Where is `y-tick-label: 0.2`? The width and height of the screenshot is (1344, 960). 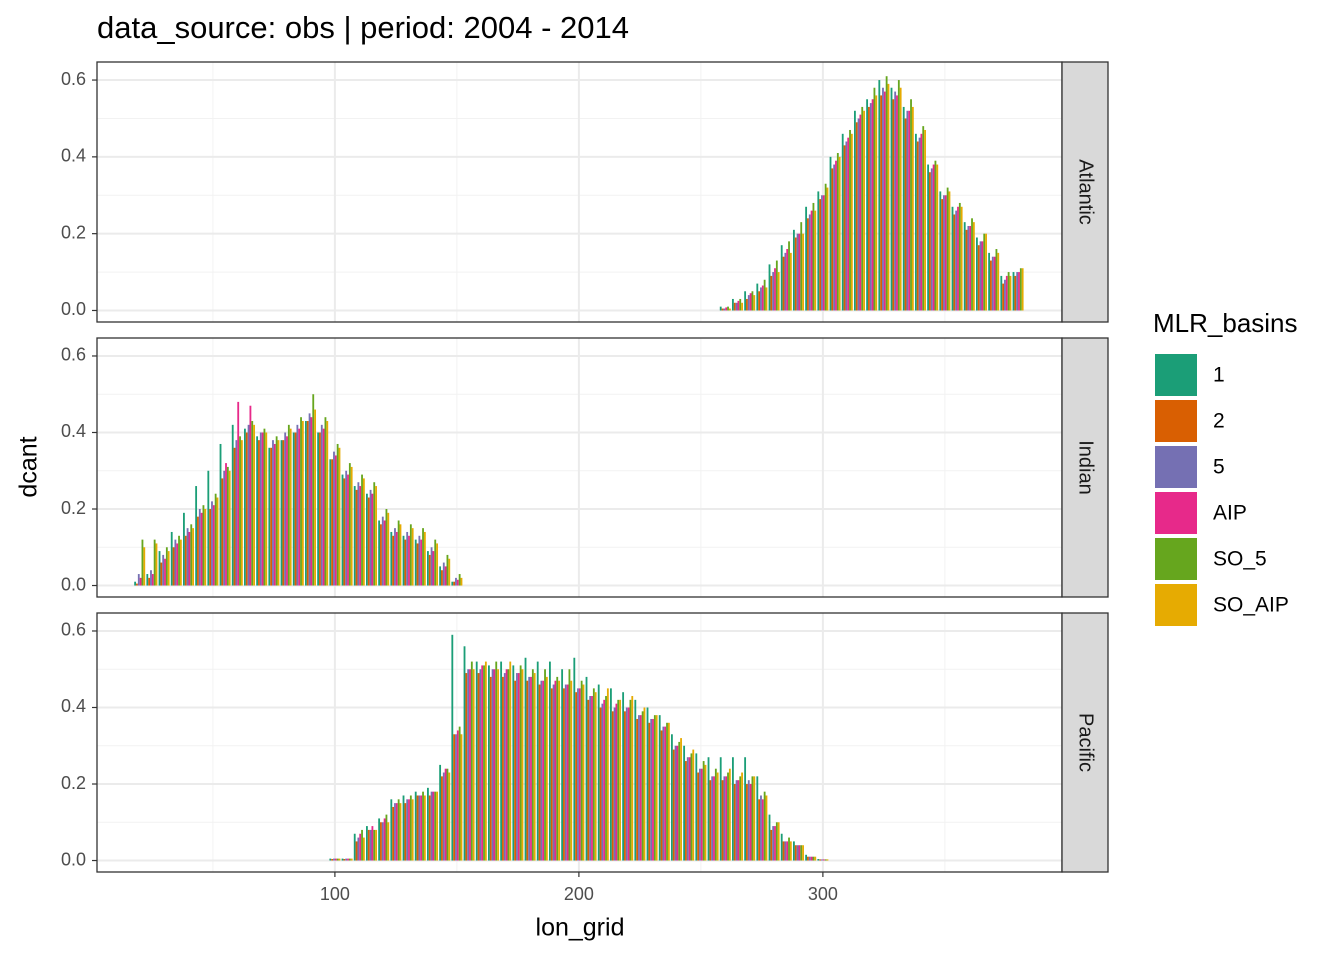 y-tick-label: 0.2 is located at coordinates (73, 508).